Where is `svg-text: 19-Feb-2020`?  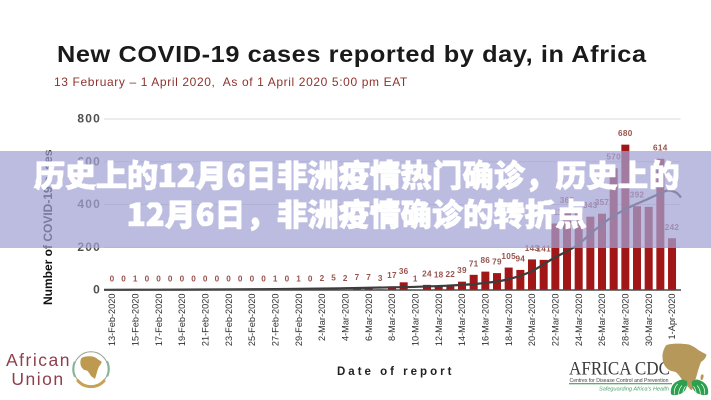
svg-text: 19-Feb-2020 is located at coordinates (182, 320).